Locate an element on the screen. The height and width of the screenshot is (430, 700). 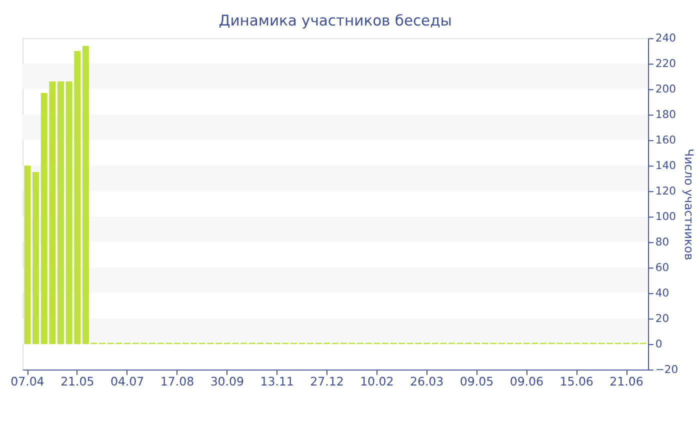
x-tick-label: 21.06 is located at coordinates (627, 381).